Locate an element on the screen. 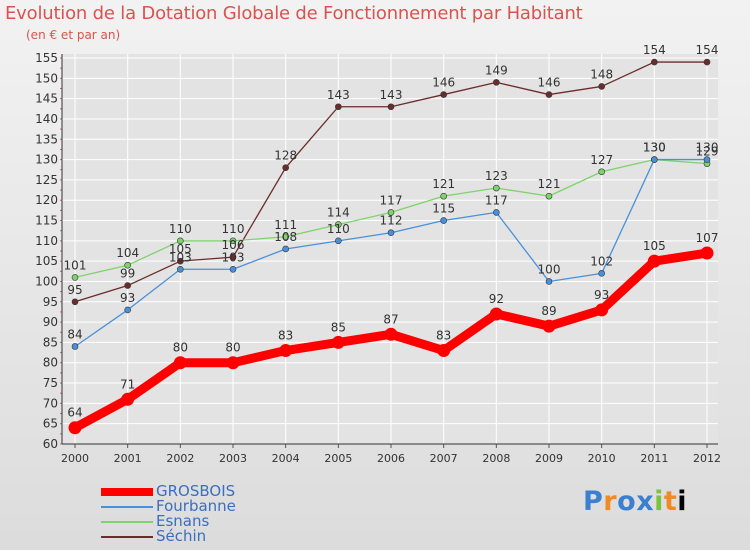 This screenshot has height=550, width=750. data-label: 92 is located at coordinates (496, 299).